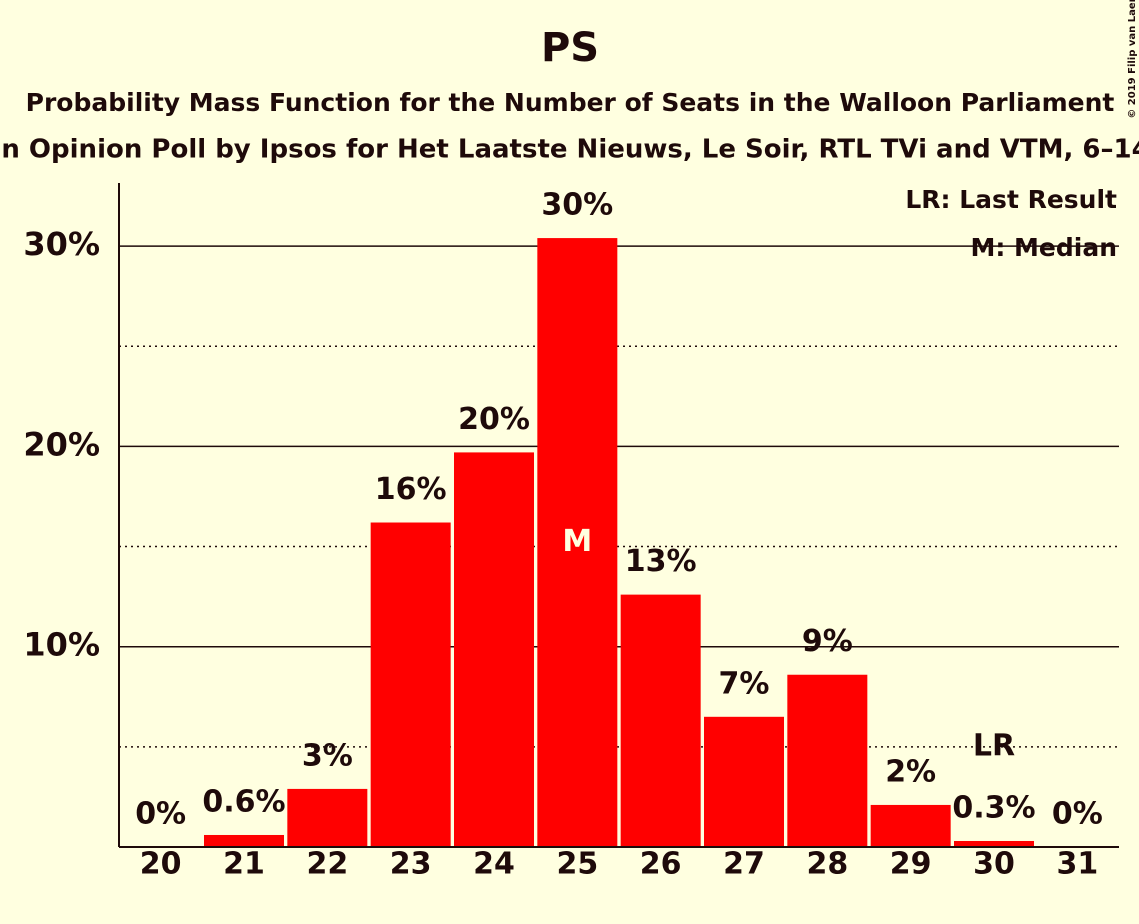 The height and width of the screenshot is (924, 1139). I want to click on x-tick-label: 21, so click(244, 864).